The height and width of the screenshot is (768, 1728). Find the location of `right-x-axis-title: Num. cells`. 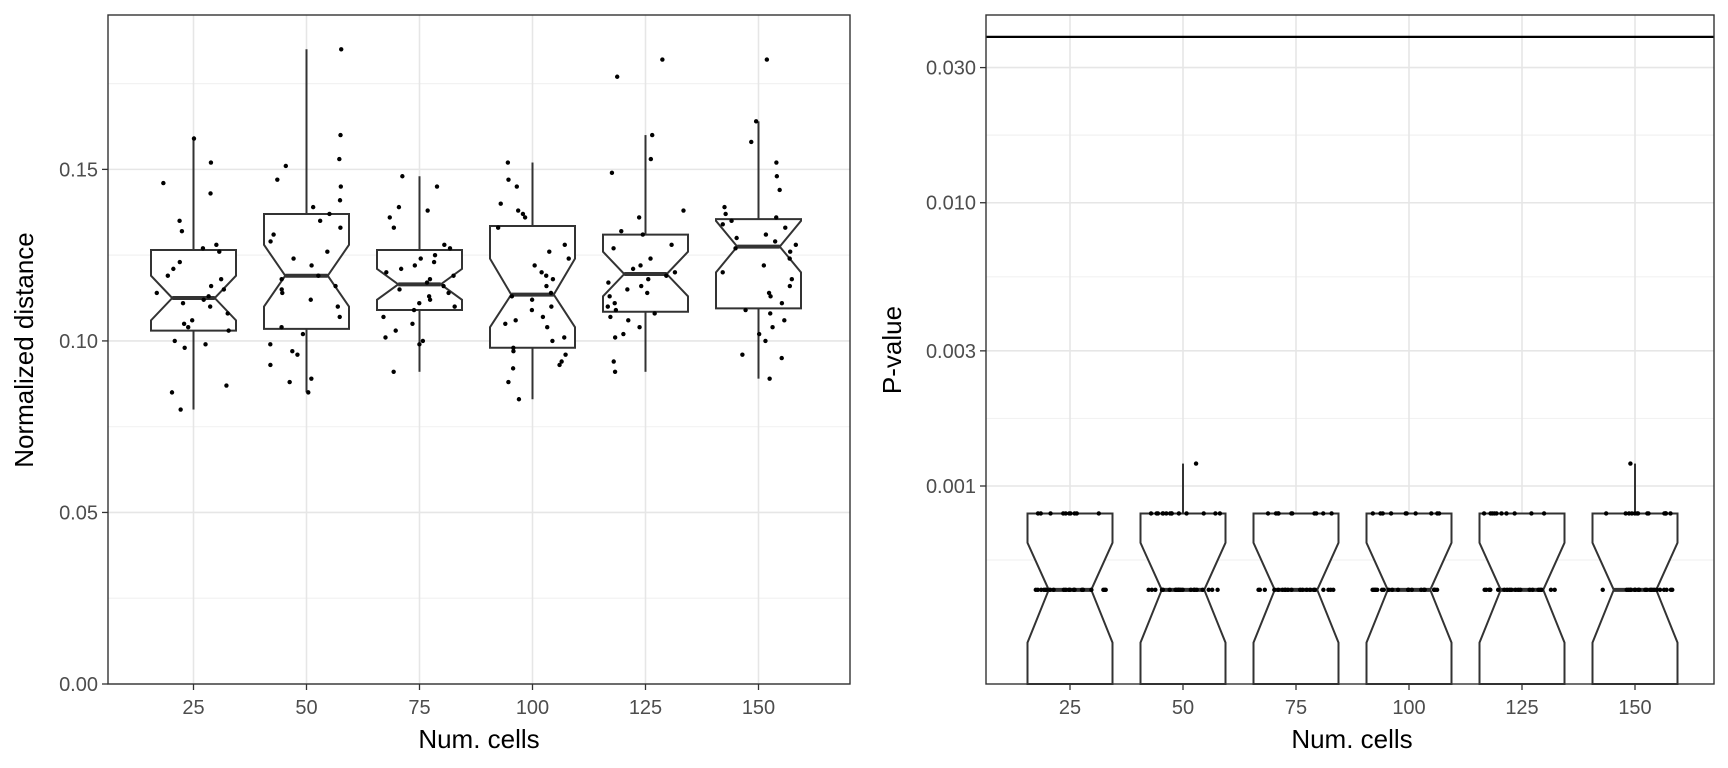

right-x-axis-title: Num. cells is located at coordinates (1351, 739).